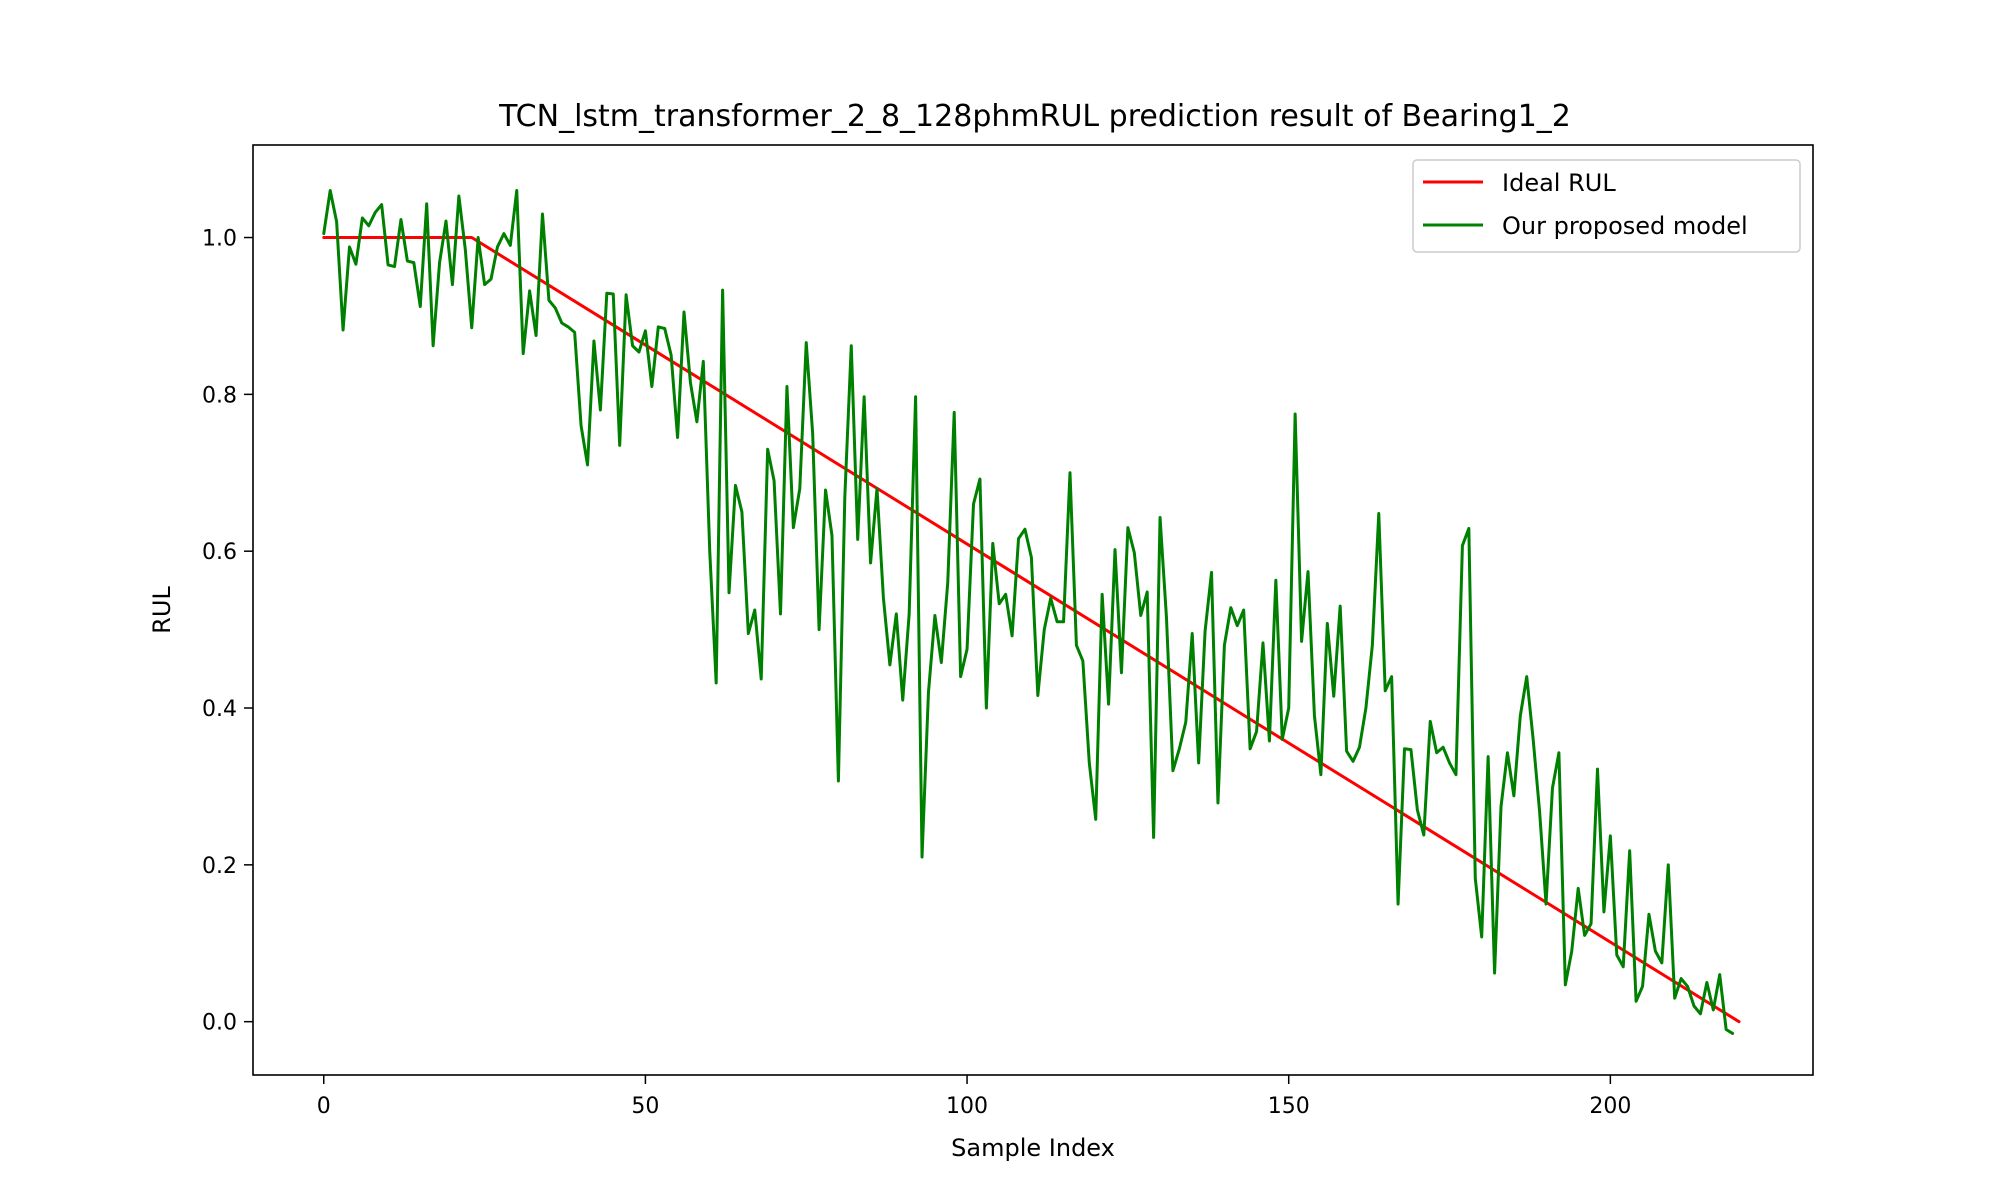 This screenshot has width=2000, height=1200. What do you see at coordinates (219, 1023) in the screenshot?
I see `y-tick-label: 0.0` at bounding box center [219, 1023].